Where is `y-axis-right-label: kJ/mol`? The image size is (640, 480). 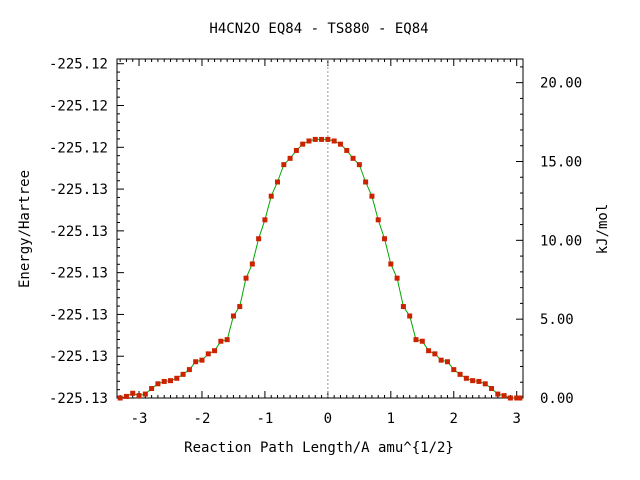 y-axis-right-label: kJ/mol is located at coordinates (603, 229).